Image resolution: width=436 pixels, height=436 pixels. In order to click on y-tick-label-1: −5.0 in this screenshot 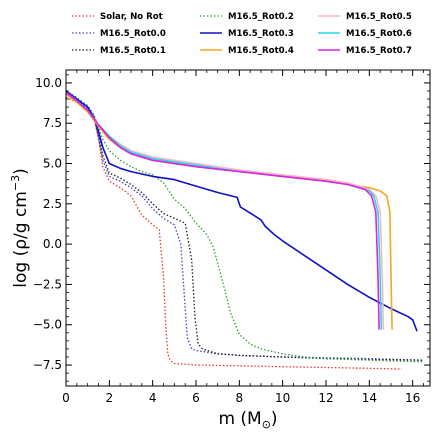, I will do `click(47, 325)`.